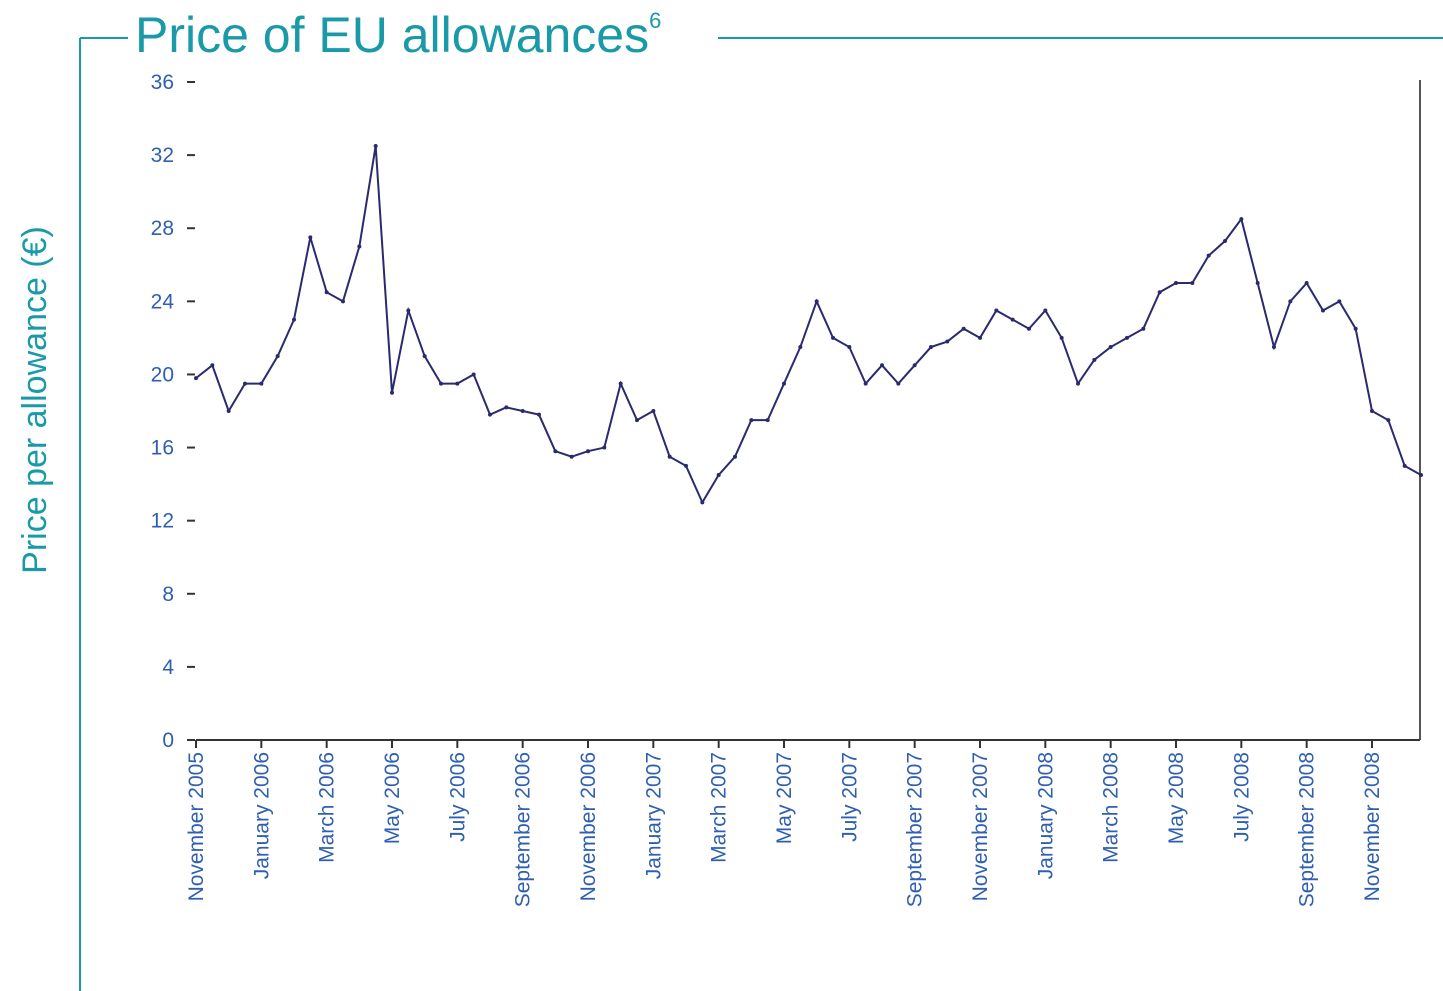 The width and height of the screenshot is (1443, 991). Describe the element at coordinates (162, 228) in the screenshot. I see `y-tick-label: 28` at that location.